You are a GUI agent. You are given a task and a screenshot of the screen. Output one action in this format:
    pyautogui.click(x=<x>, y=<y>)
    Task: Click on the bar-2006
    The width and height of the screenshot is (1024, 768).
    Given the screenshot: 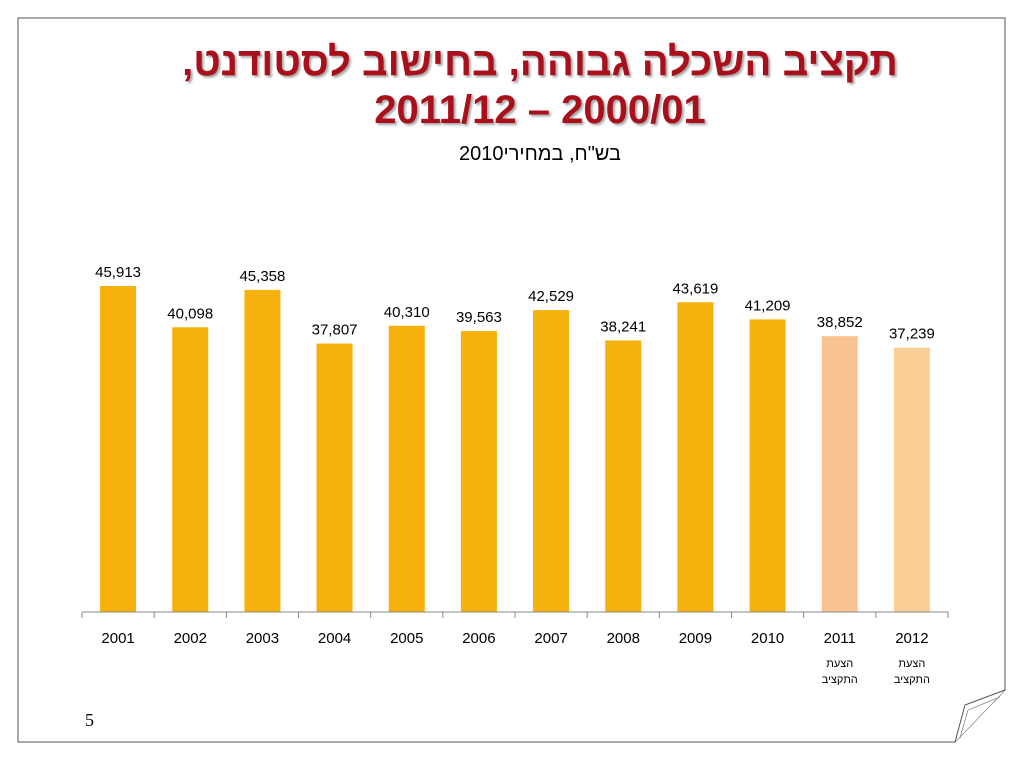 What is the action you would take?
    pyautogui.click(x=478, y=471)
    